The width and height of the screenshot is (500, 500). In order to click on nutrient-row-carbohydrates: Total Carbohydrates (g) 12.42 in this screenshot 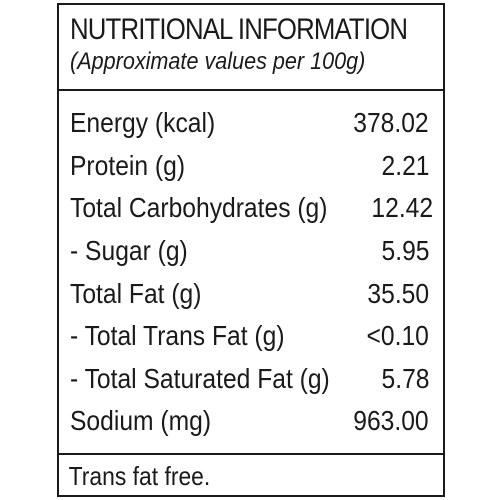, I will do `click(251, 208)`.